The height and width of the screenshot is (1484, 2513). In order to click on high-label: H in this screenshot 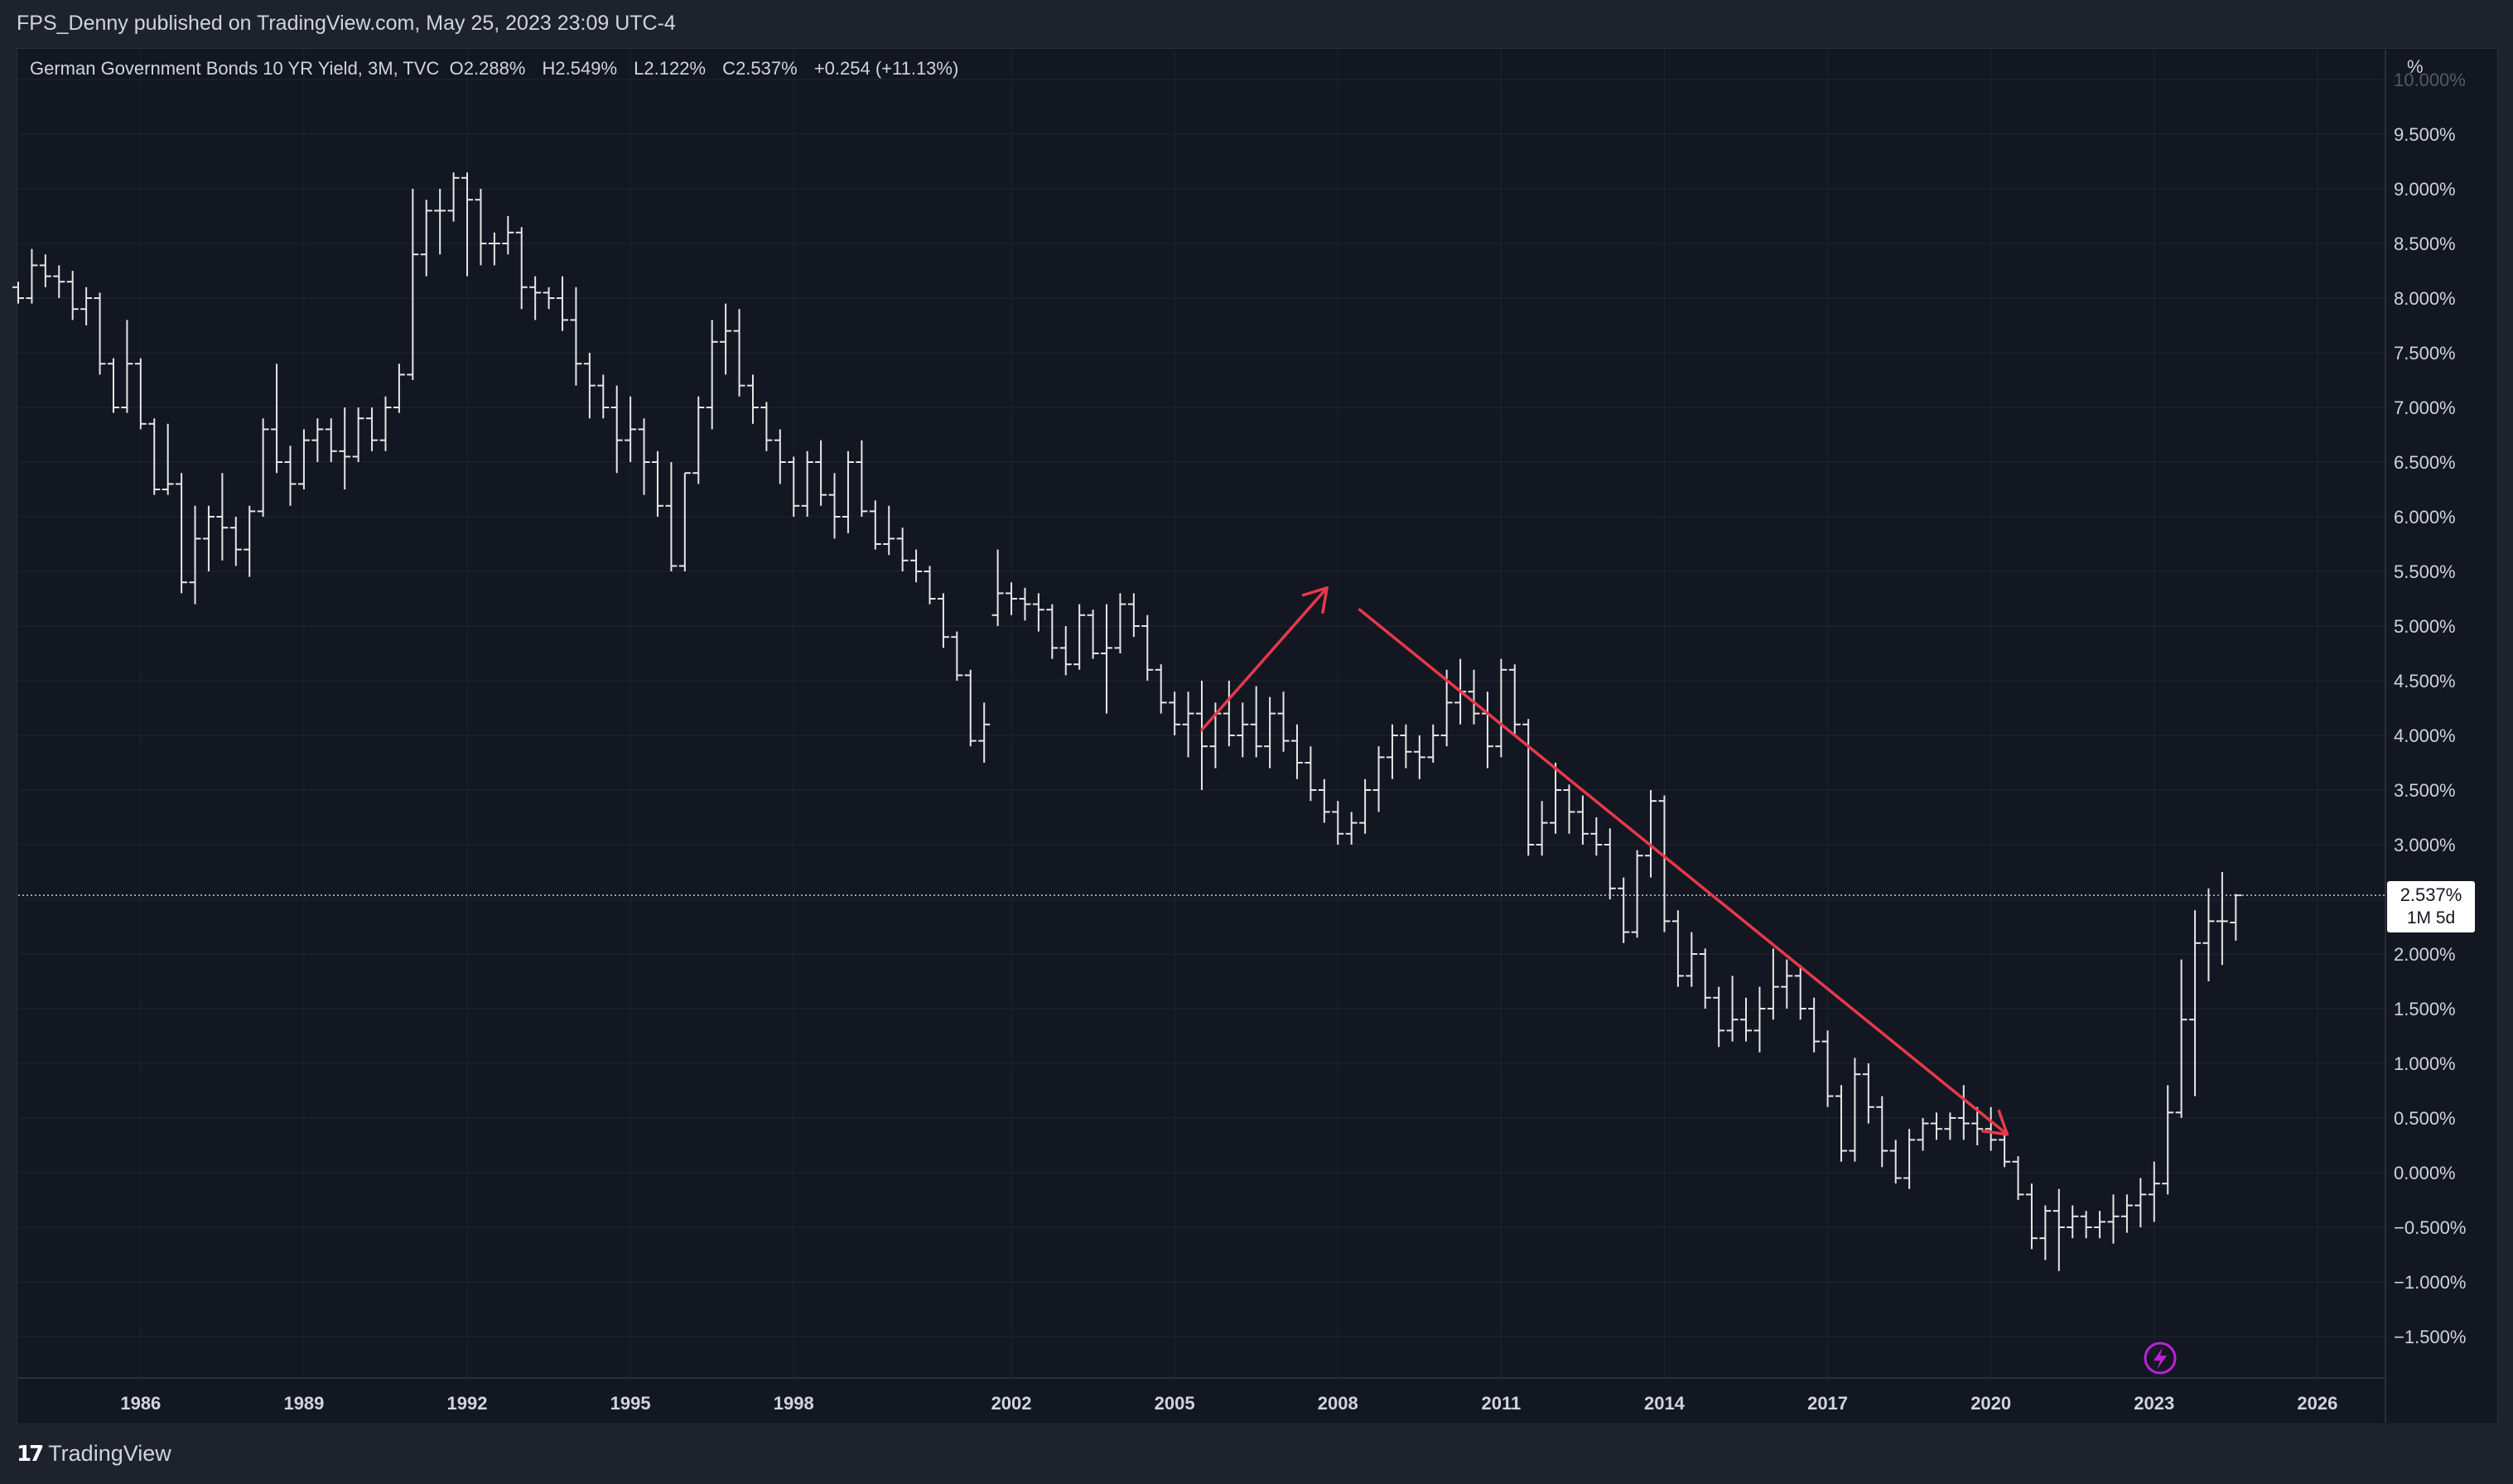, I will do `click(549, 68)`.